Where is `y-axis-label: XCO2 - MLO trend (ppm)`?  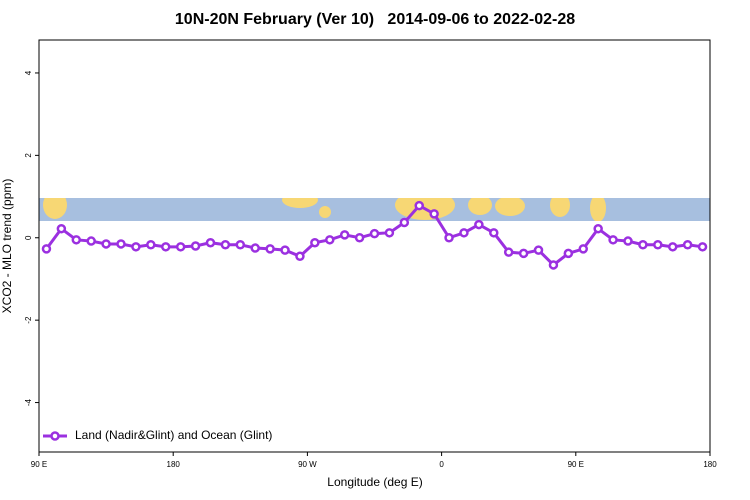
y-axis-label: XCO2 - MLO trend (ppm) is located at coordinates (7, 246).